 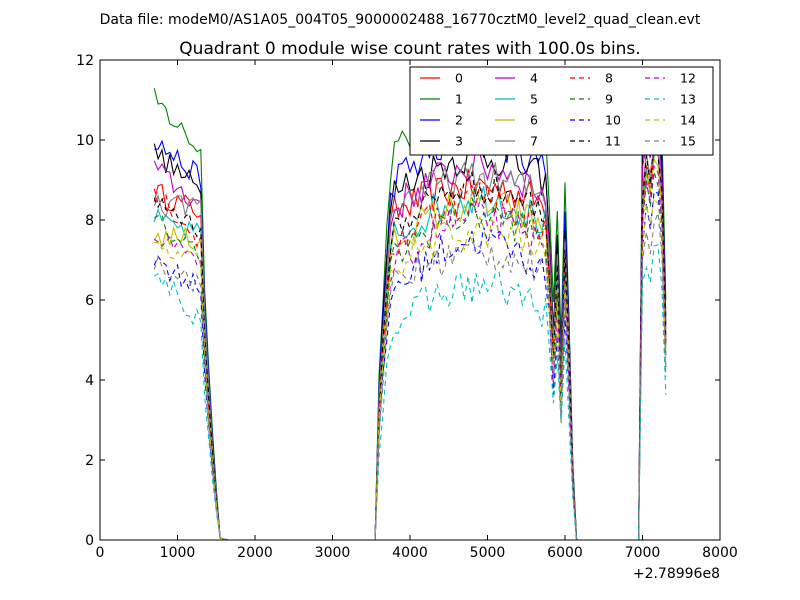 I want to click on legend-label-6: 6, so click(x=534, y=120).